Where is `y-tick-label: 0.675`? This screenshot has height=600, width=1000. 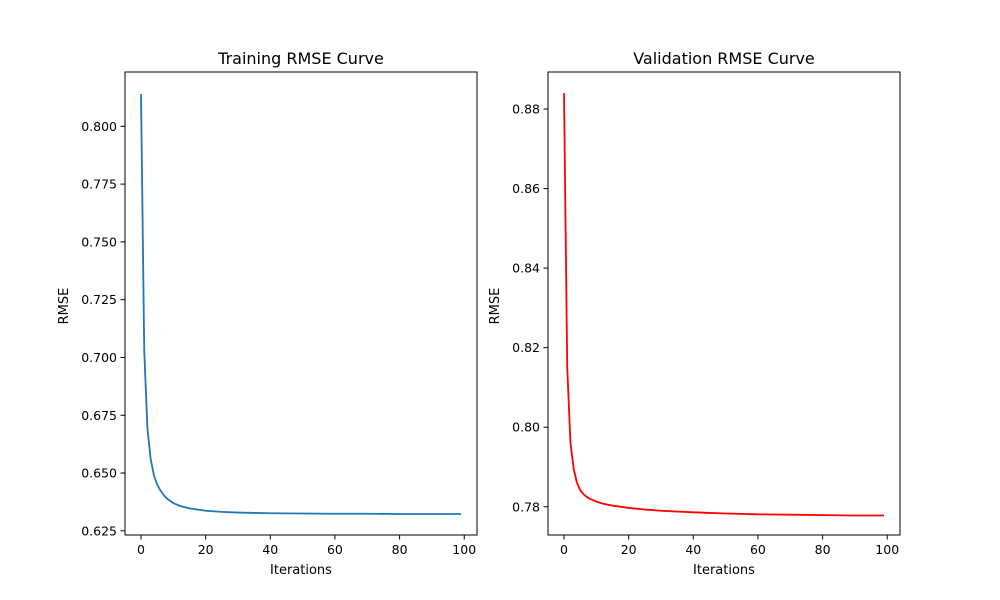 y-tick-label: 0.675 is located at coordinates (99, 415).